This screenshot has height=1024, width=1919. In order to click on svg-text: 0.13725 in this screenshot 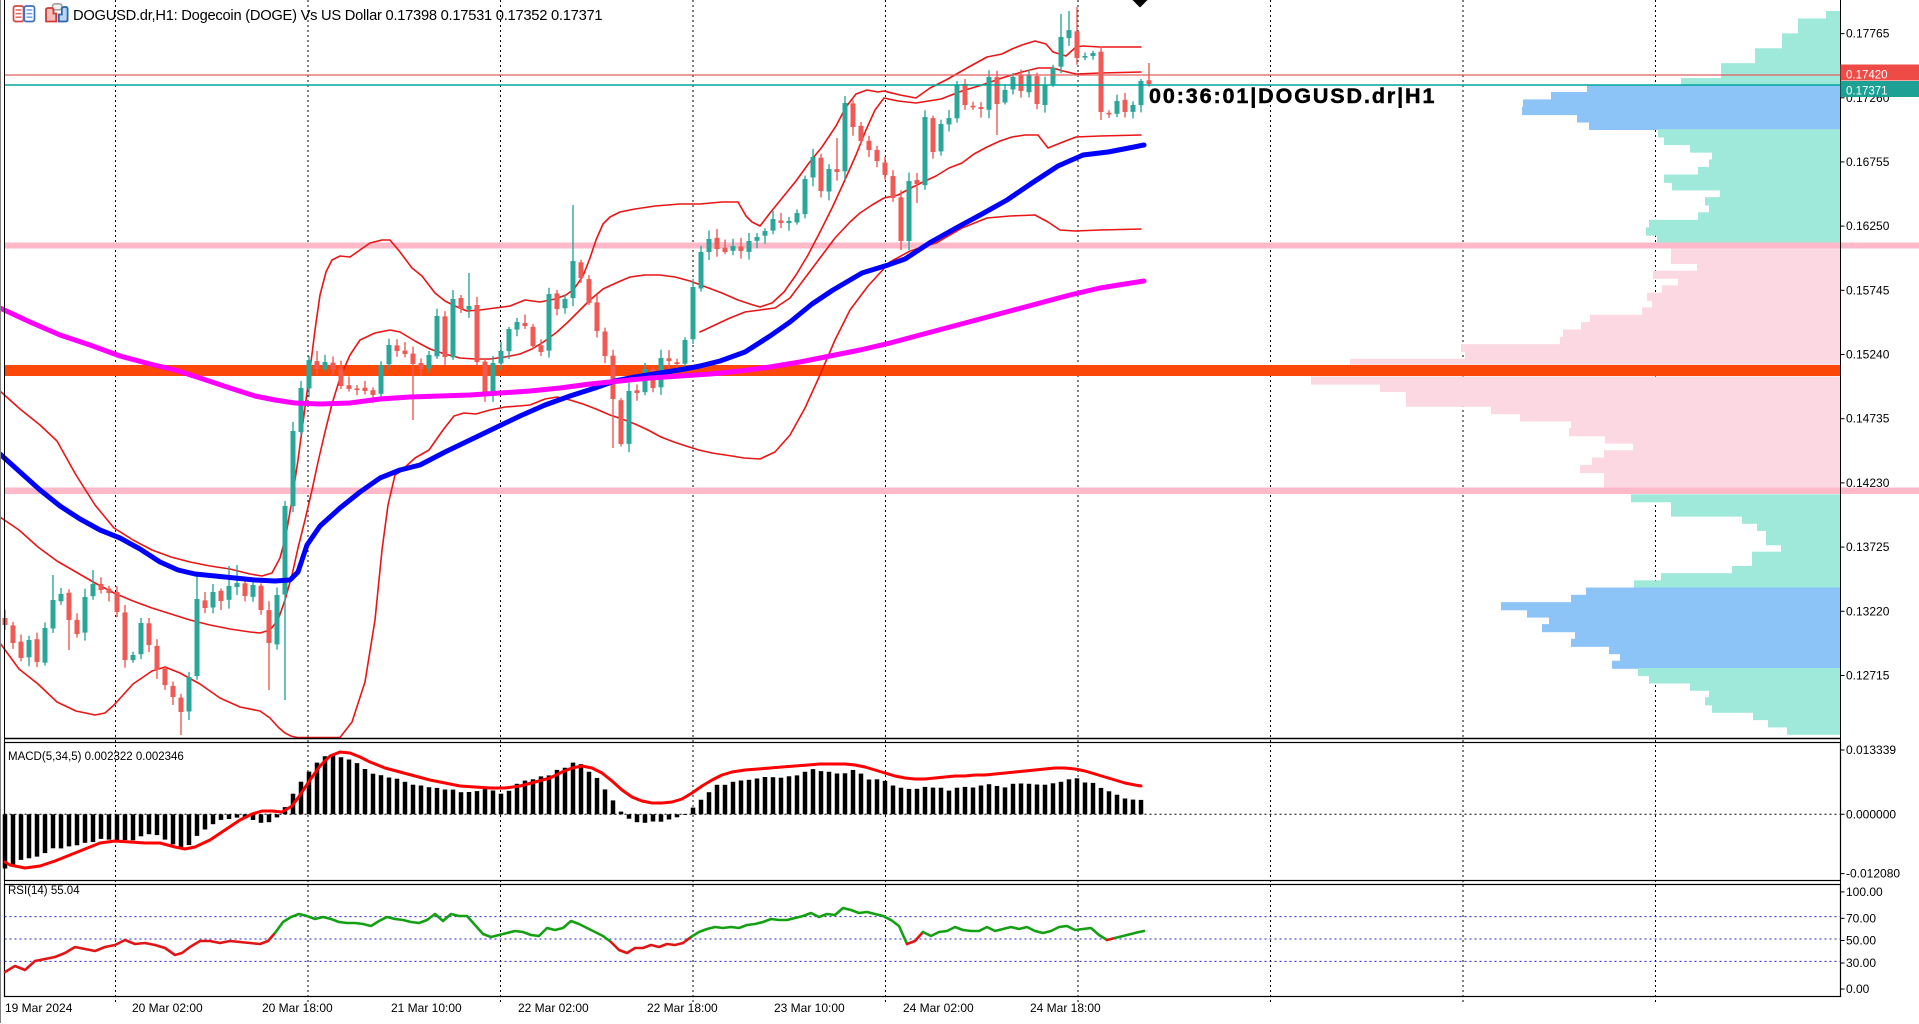, I will do `click(1868, 547)`.